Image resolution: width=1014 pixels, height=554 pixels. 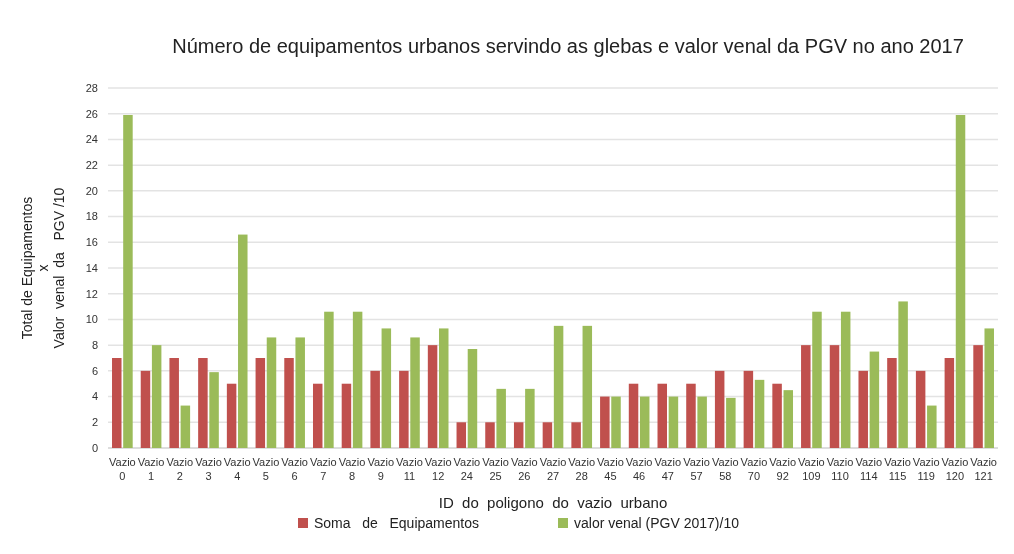 I want to click on x-axis-title: ID do poligono do vazio urbano, so click(x=553, y=502).